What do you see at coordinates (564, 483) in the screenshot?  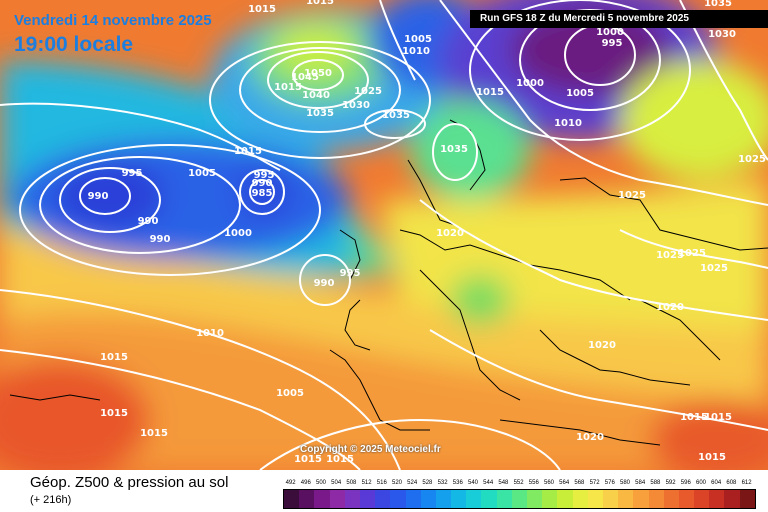 I see `color-scale-label: 564` at bounding box center [564, 483].